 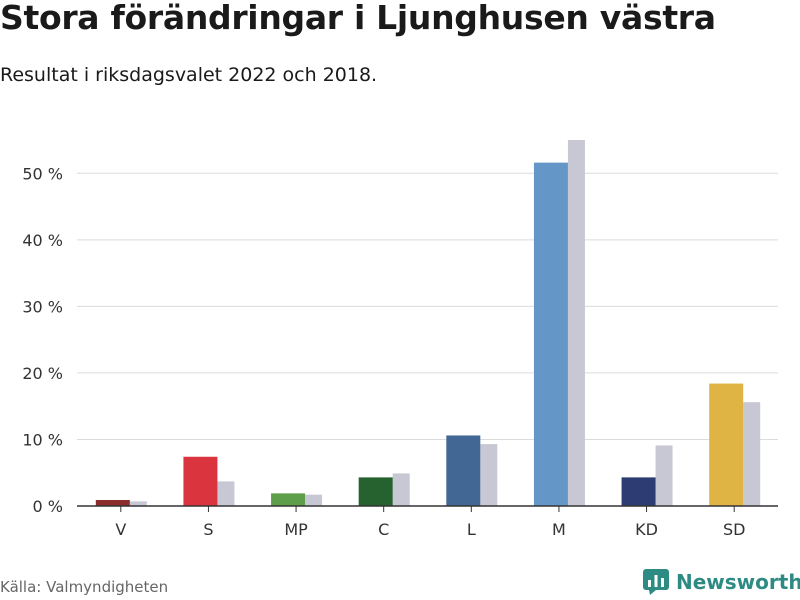 What do you see at coordinates (383, 529) in the screenshot?
I see `x-tick-label: C` at bounding box center [383, 529].